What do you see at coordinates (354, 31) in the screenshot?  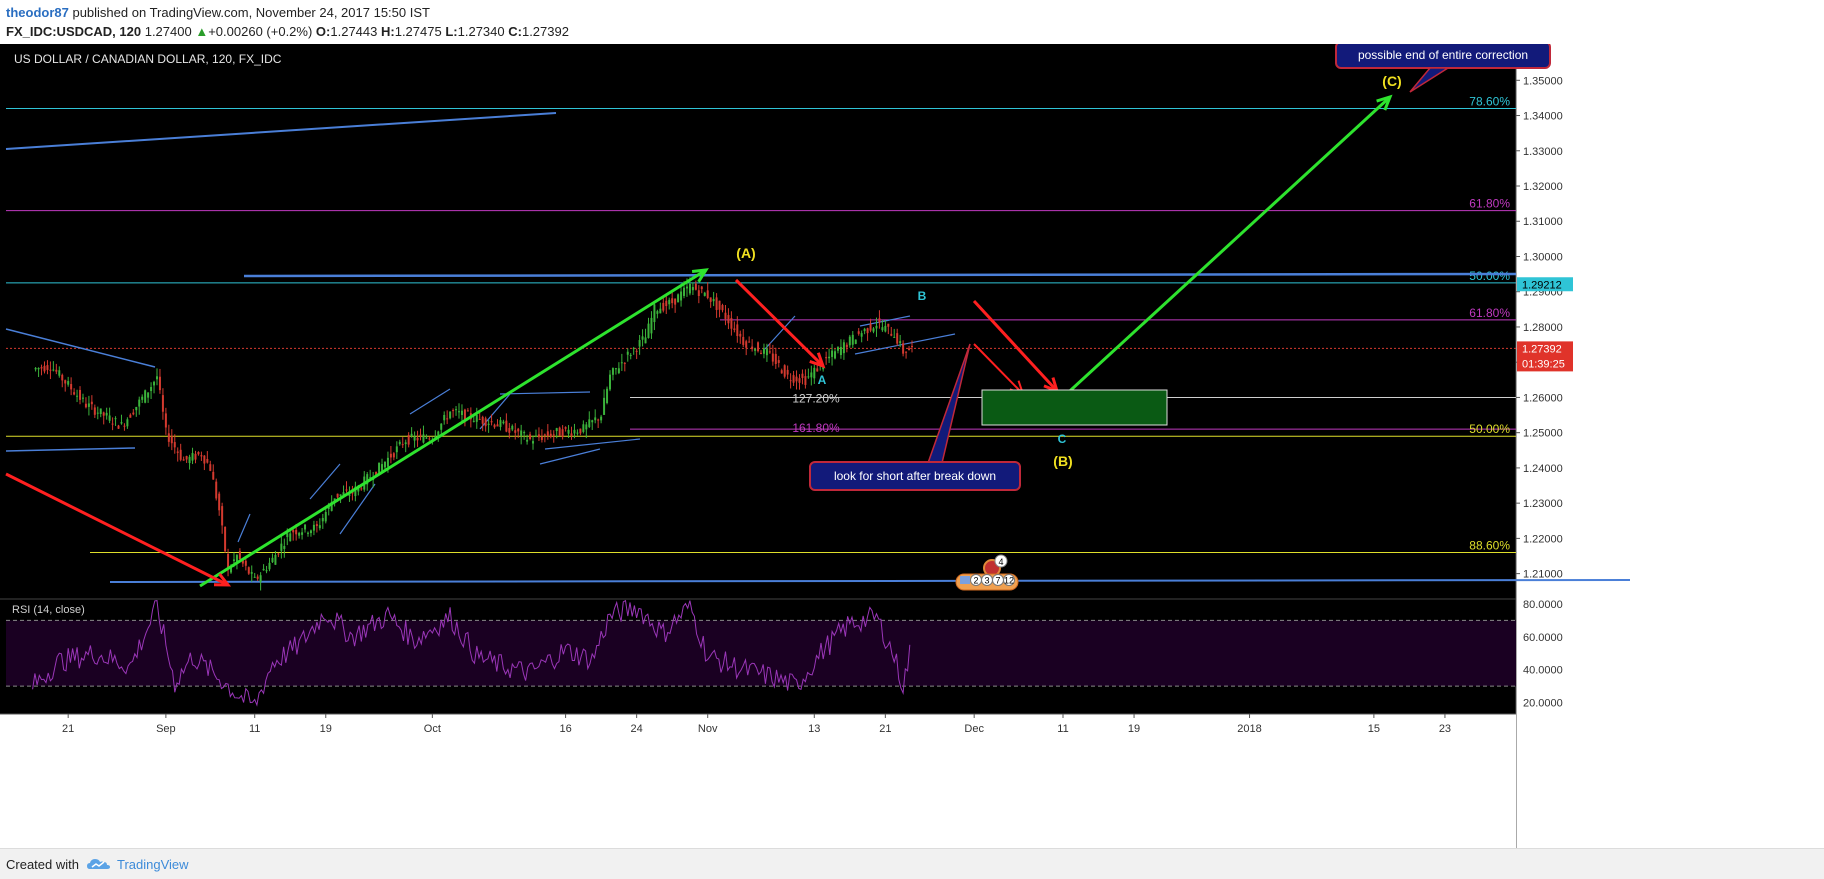 I see `open-value: 1.27443` at bounding box center [354, 31].